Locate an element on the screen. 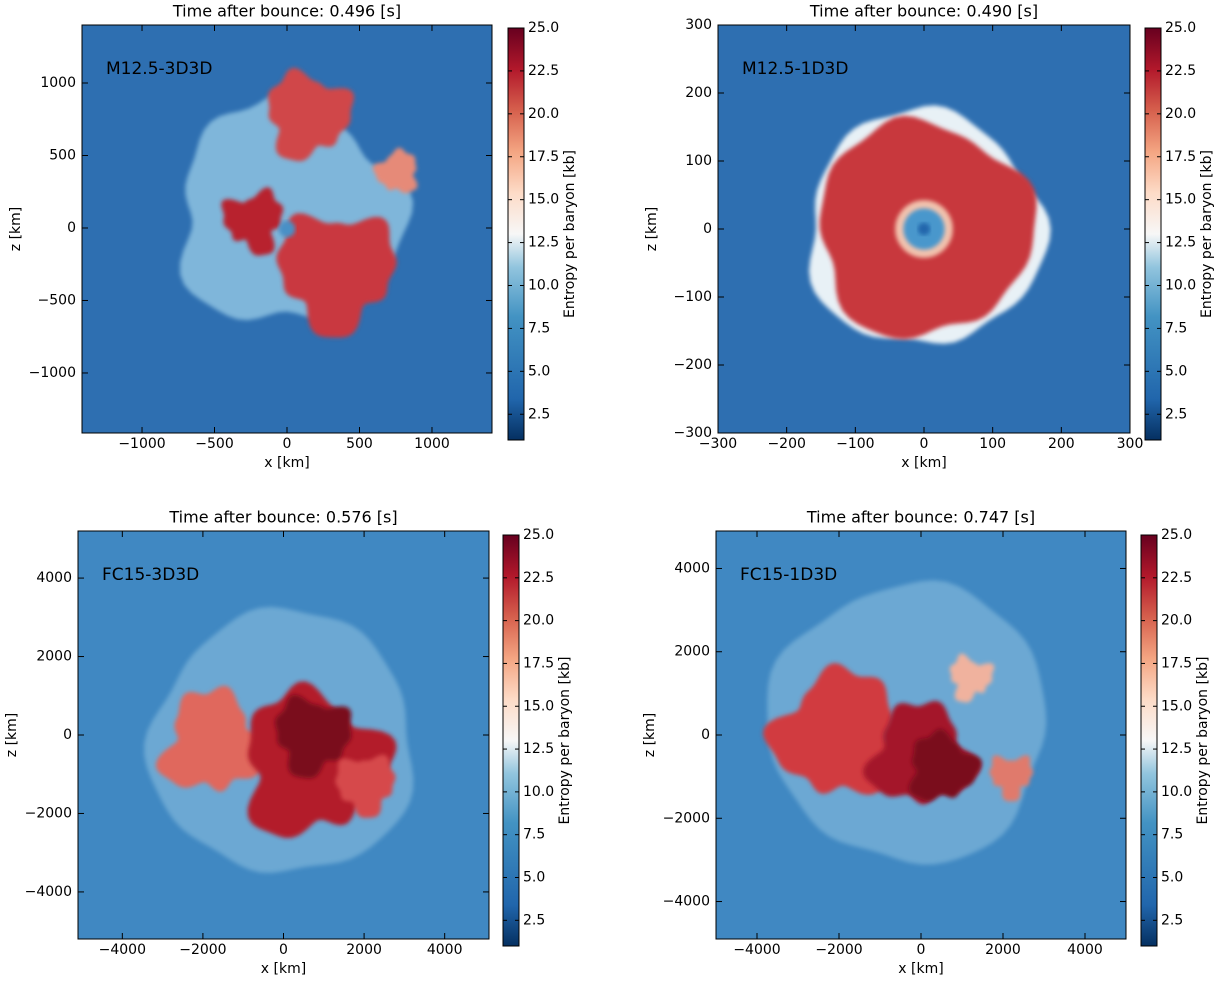 The width and height of the screenshot is (1224, 982). y-tick-label: 4000 is located at coordinates (54, 578).